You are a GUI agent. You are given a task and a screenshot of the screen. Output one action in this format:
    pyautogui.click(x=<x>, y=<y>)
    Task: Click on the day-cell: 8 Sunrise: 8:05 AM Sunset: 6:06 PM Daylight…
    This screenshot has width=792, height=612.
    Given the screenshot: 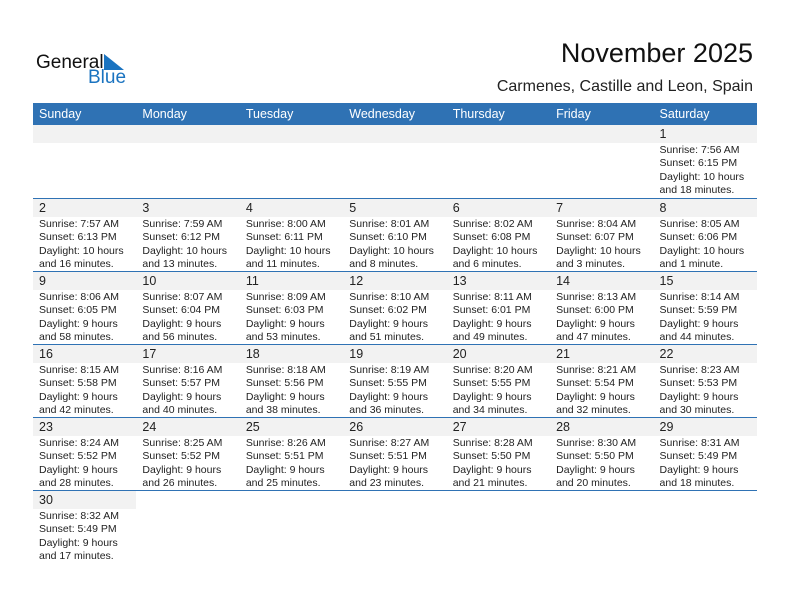 What is the action you would take?
    pyautogui.click(x=705, y=235)
    